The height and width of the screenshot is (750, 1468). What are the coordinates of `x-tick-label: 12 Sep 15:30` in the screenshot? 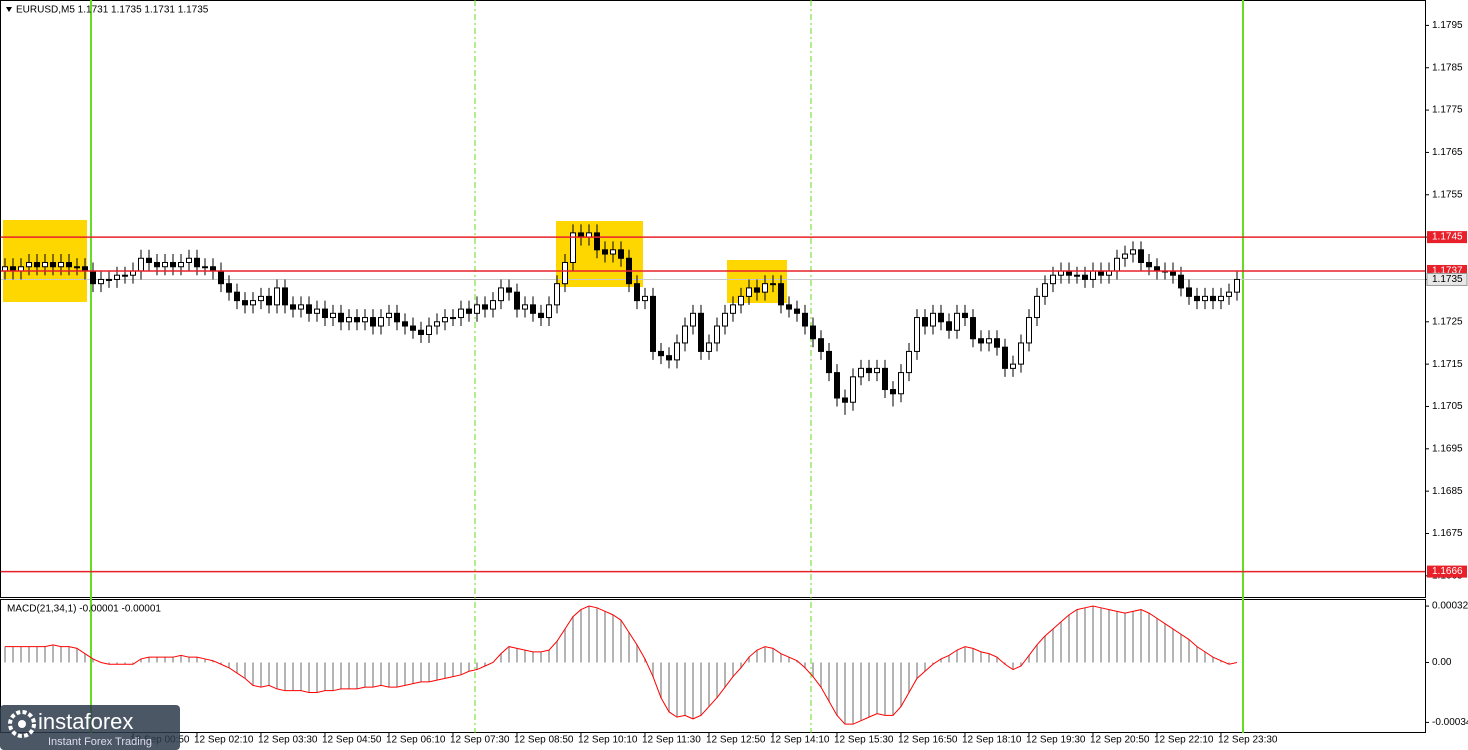 It's located at (864, 740).